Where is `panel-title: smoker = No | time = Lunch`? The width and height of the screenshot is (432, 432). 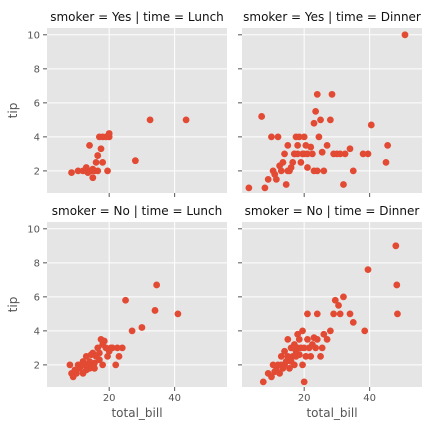
panel-title: smoker = No | time = Lunch is located at coordinates (137, 211).